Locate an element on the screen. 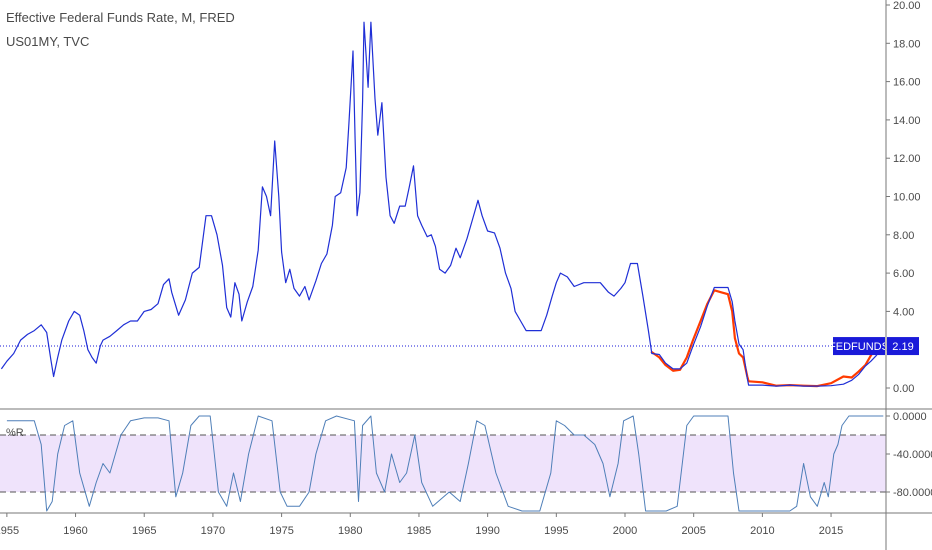 This screenshot has width=932, height=550. y-tick-label: 0.00 is located at coordinates (903, 389).